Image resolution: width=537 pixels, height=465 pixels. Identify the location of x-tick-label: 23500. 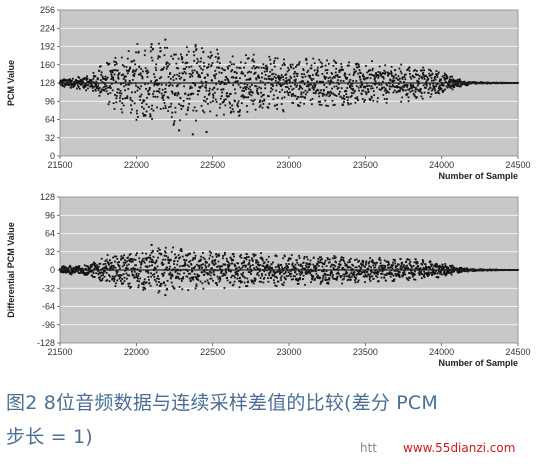
(365, 352).